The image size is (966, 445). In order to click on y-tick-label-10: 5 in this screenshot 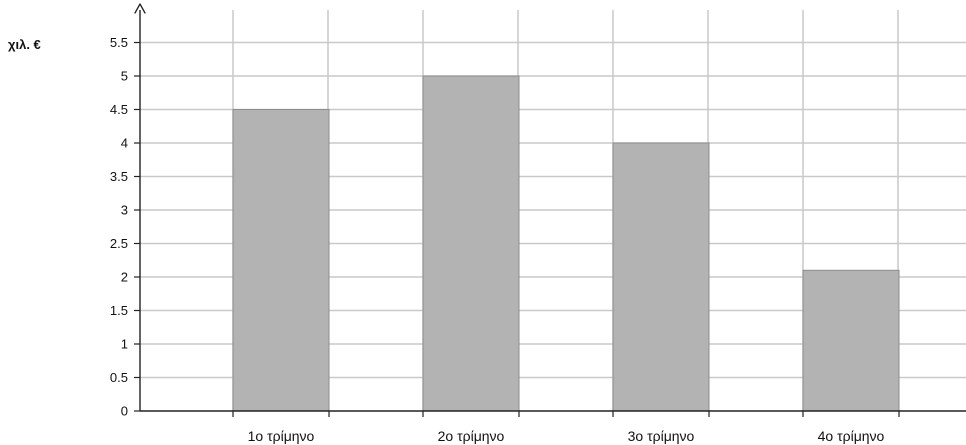, I will do `click(124, 76)`.